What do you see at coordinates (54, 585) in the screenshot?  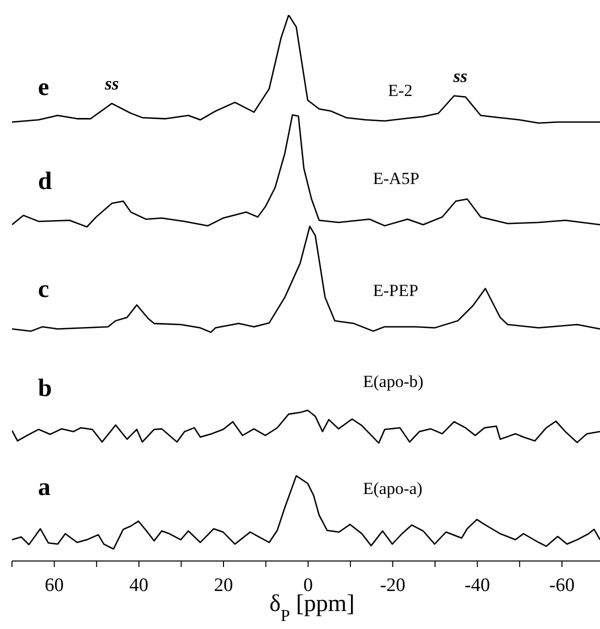 I see `x-tick-label: 60` at bounding box center [54, 585].